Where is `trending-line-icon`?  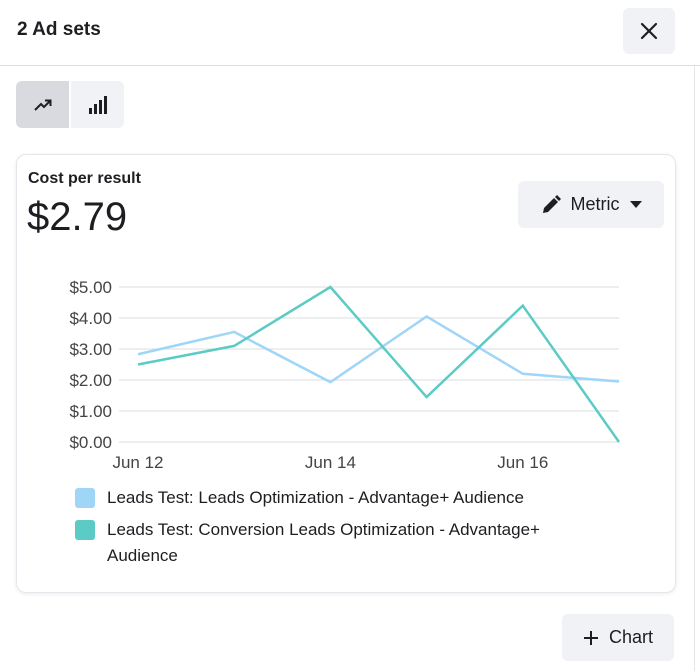 trending-line-icon is located at coordinates (42, 105).